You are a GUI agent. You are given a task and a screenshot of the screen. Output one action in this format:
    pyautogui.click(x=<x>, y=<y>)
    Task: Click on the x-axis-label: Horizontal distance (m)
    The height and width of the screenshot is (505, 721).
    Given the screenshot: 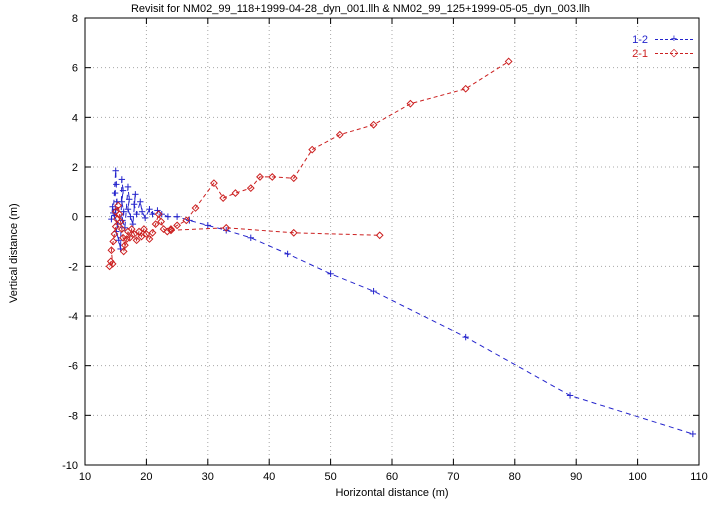 What is the action you would take?
    pyautogui.click(x=392, y=493)
    